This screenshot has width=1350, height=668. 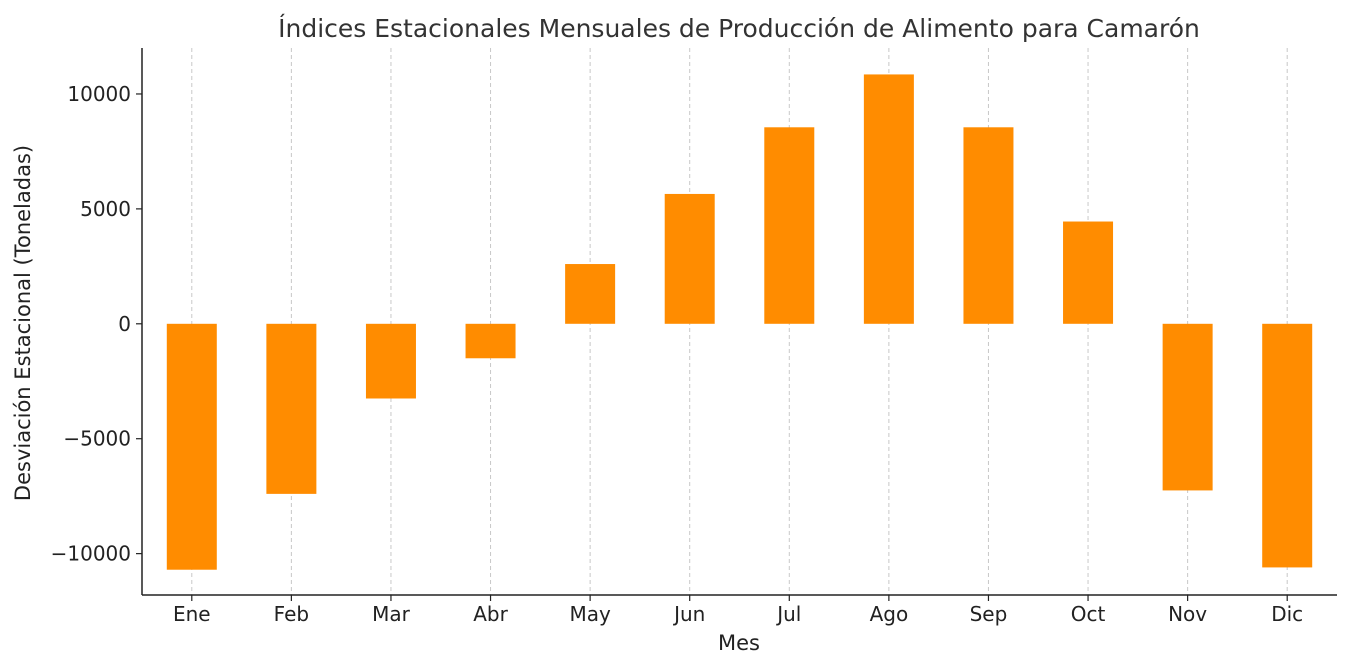 What do you see at coordinates (889, 614) in the screenshot?
I see `x-tick-label: Ago` at bounding box center [889, 614].